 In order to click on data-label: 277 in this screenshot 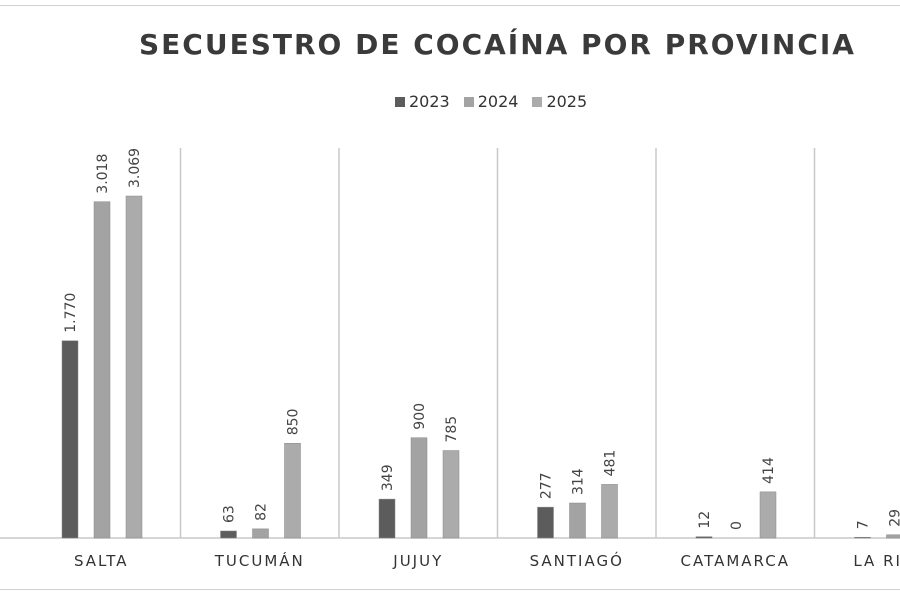, I will do `click(547, 485)`.